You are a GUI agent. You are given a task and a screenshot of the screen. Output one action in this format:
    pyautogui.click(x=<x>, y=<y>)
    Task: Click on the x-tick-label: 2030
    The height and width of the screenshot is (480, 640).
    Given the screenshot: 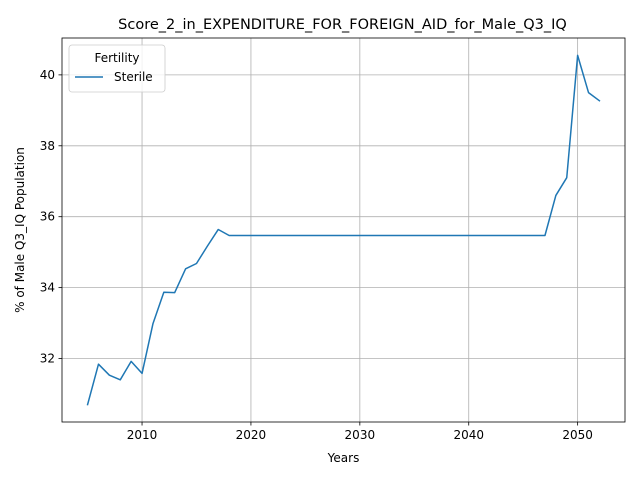 What is the action you would take?
    pyautogui.click(x=360, y=435)
    